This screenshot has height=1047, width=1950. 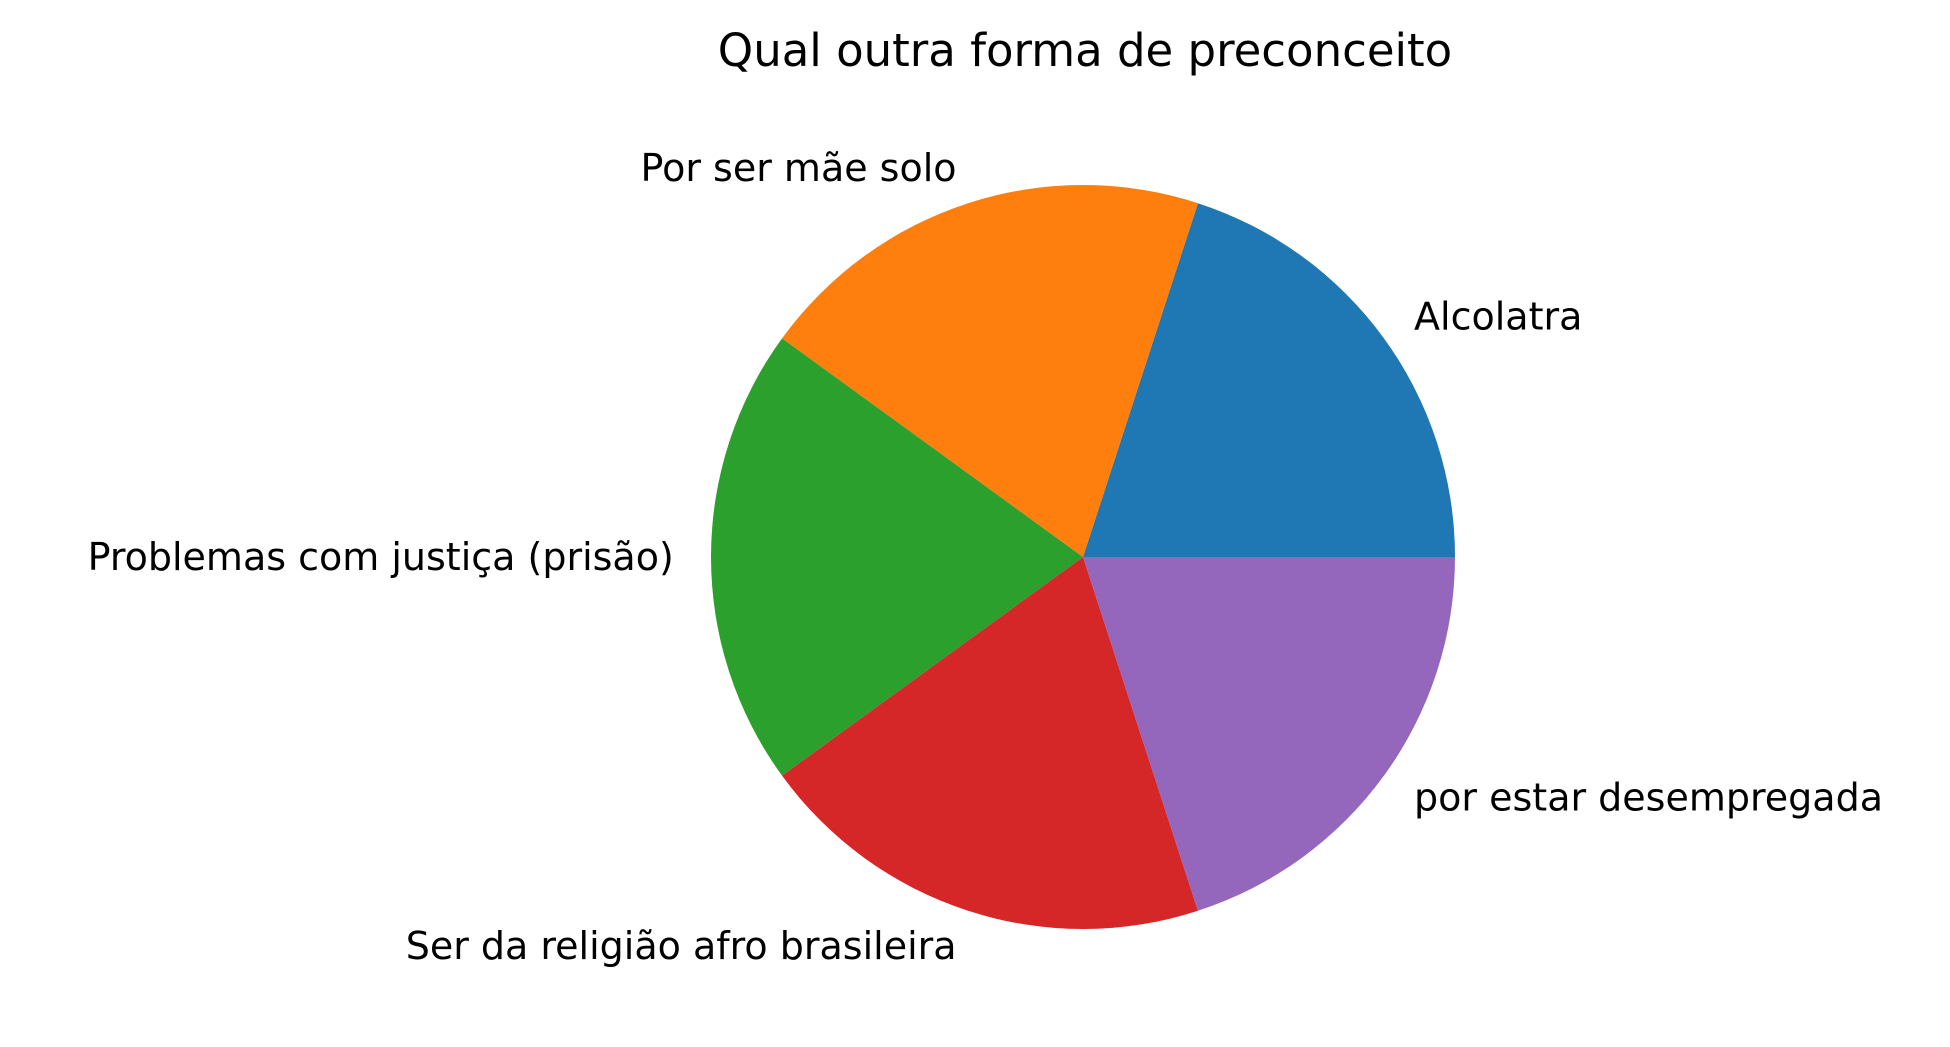 What do you see at coordinates (1648, 798) in the screenshot?
I see `slice-label: por estar desempregada` at bounding box center [1648, 798].